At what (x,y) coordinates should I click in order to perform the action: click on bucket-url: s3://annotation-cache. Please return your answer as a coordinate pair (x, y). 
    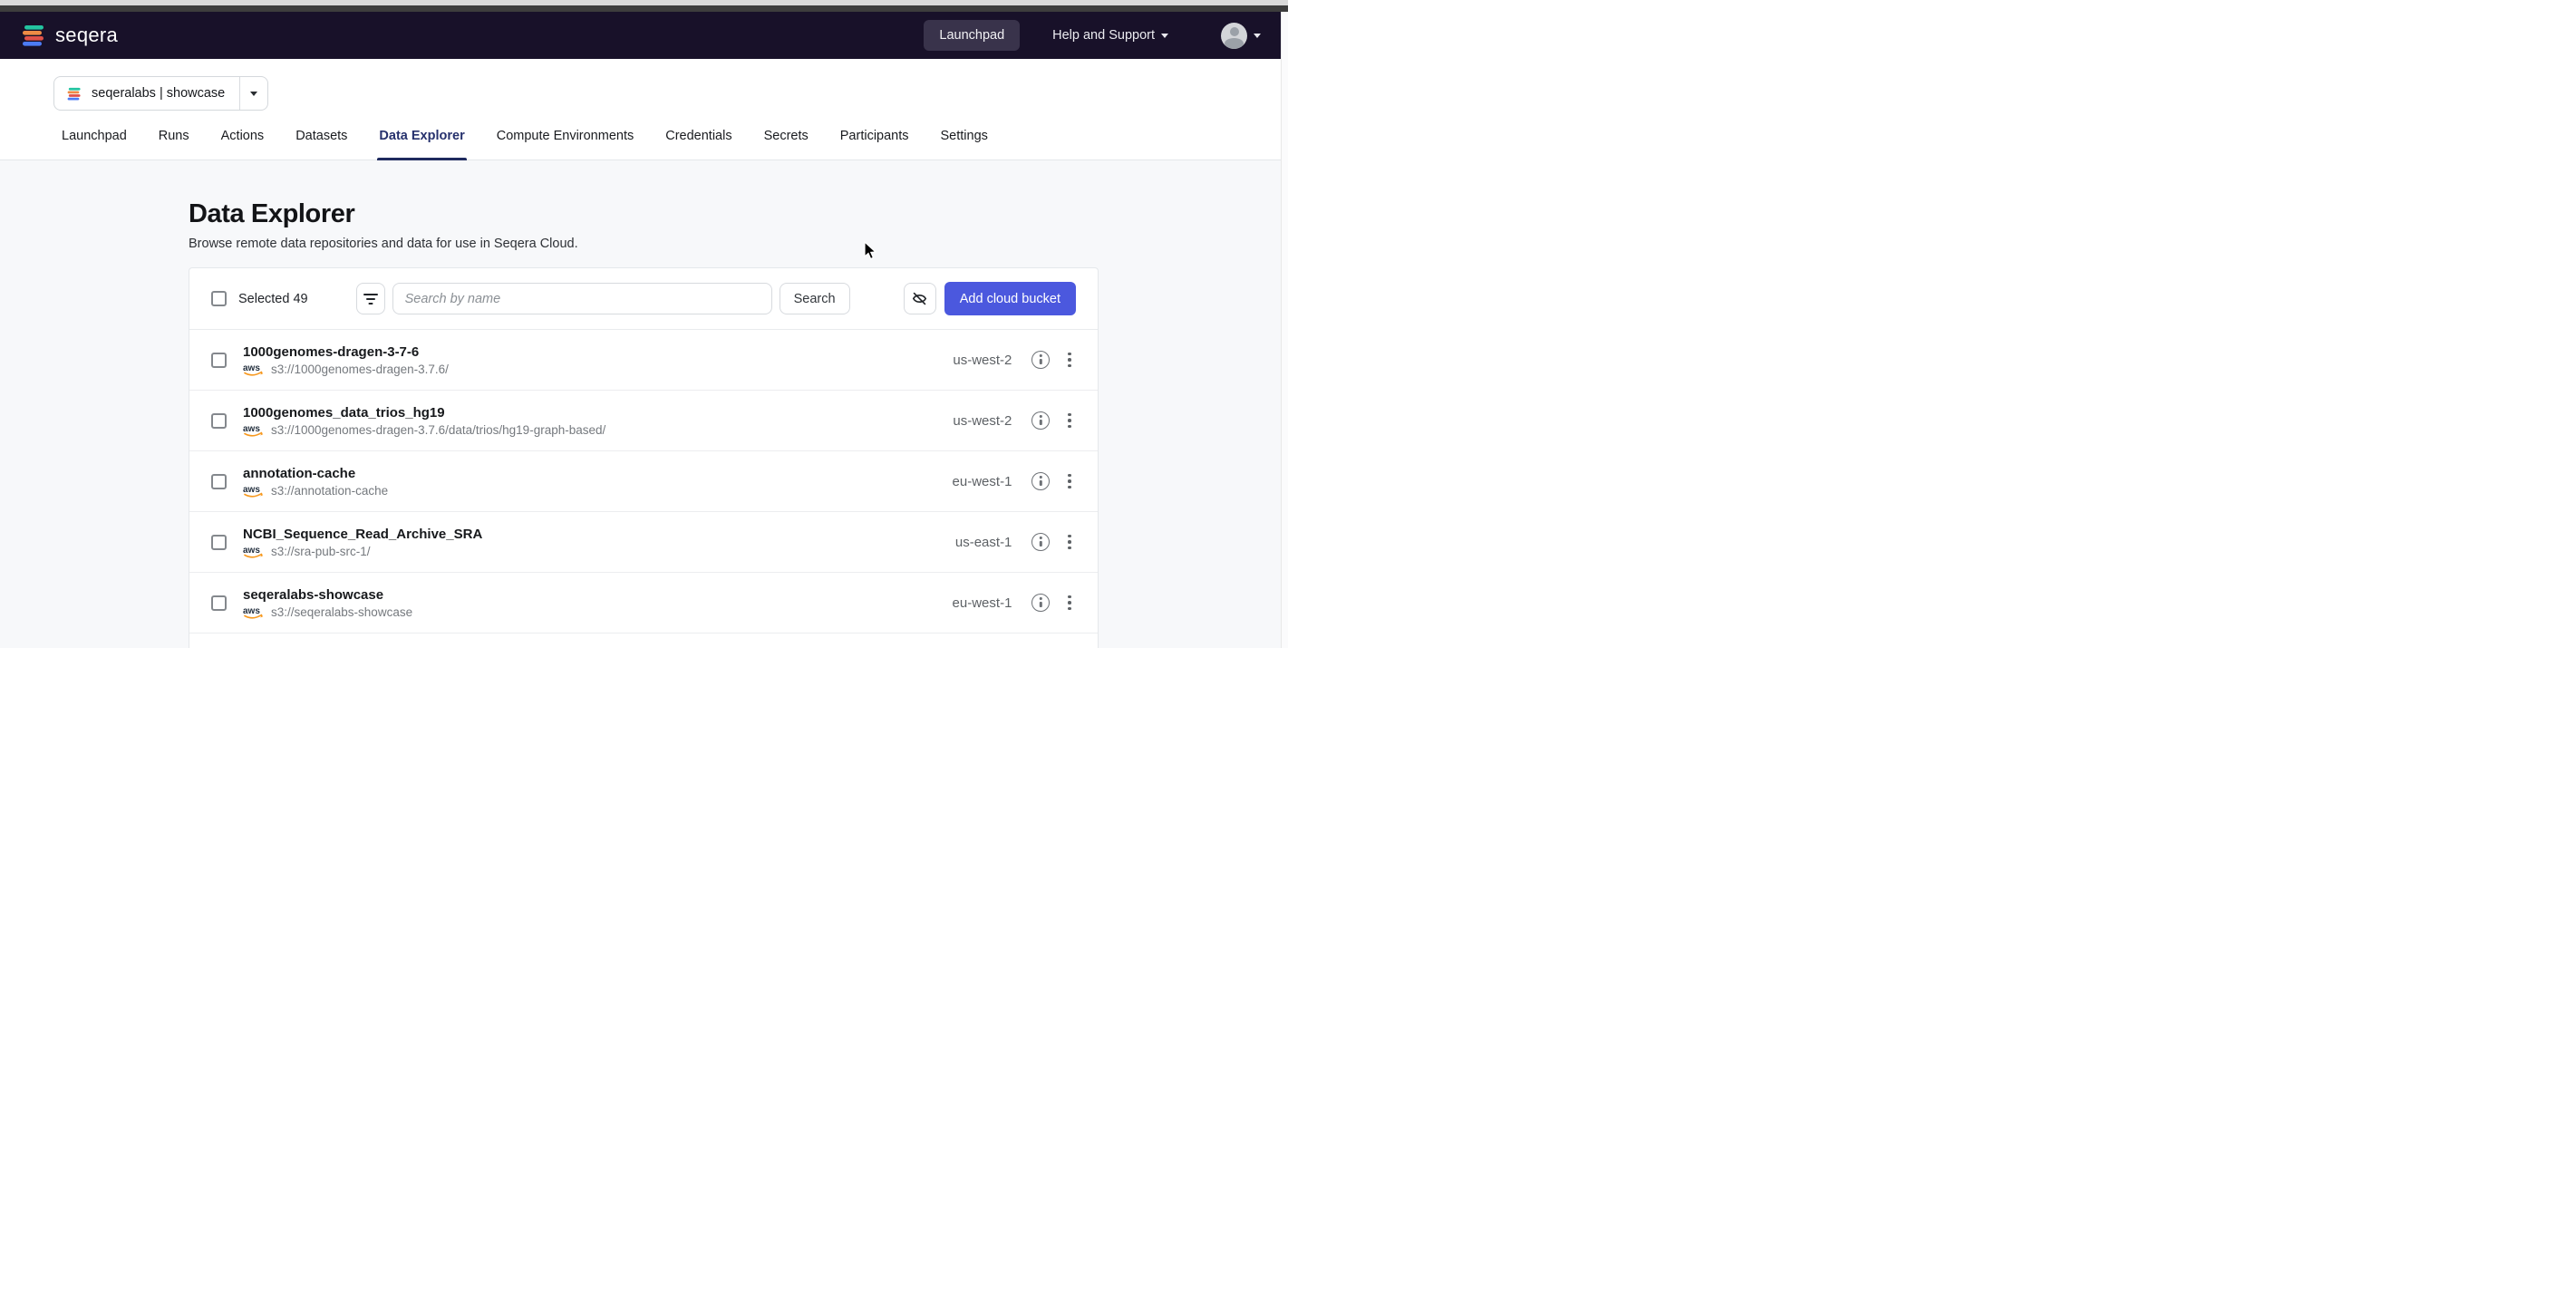
    Looking at the image, I should click on (330, 490).